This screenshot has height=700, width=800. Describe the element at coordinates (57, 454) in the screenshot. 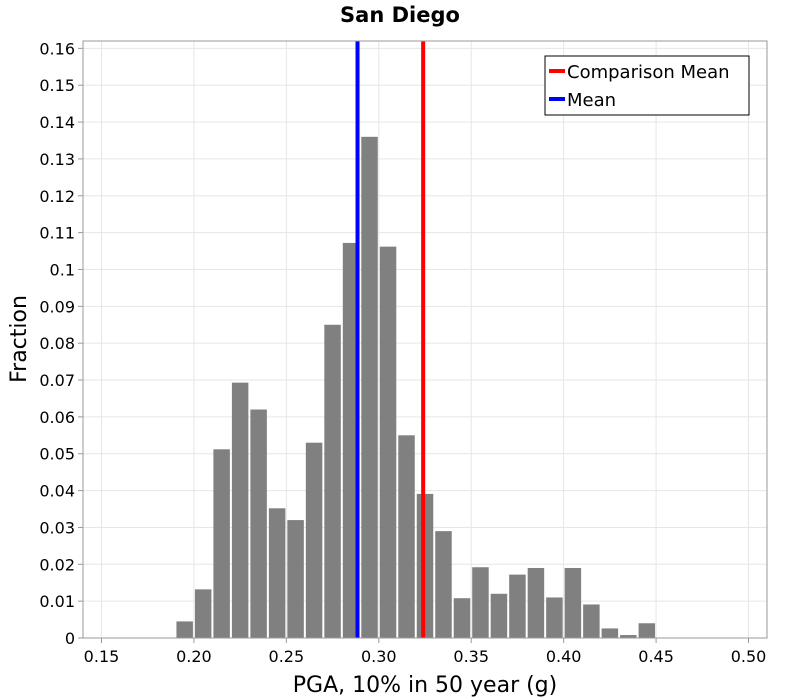

I see `y-tick-label: 0.05` at that location.